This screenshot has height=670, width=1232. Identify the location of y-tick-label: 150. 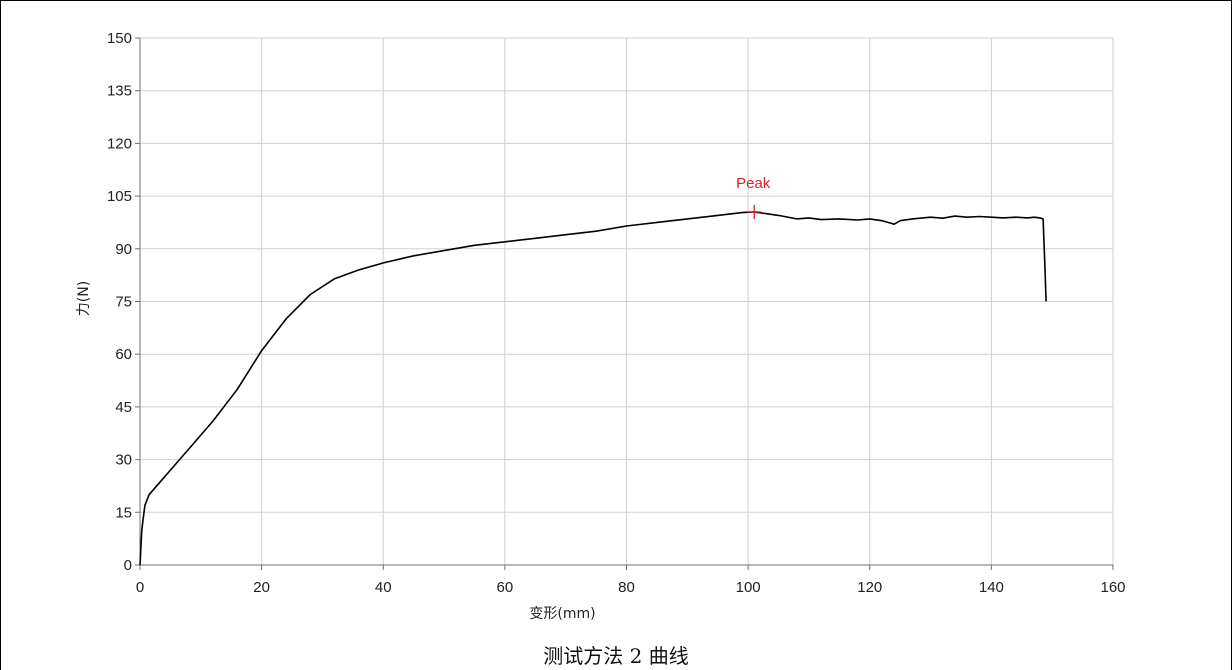
(119, 38).